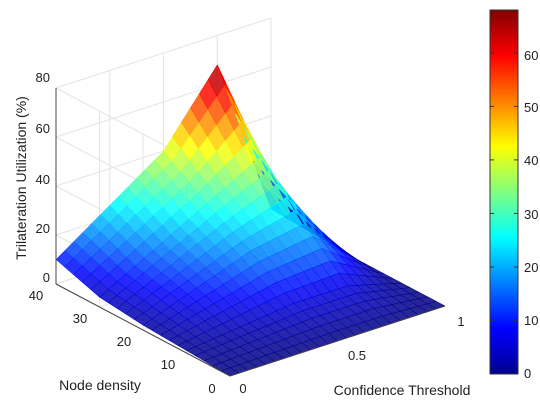 The height and width of the screenshot is (400, 540). I want to click on colorbar-ticks, so click(504, 213).